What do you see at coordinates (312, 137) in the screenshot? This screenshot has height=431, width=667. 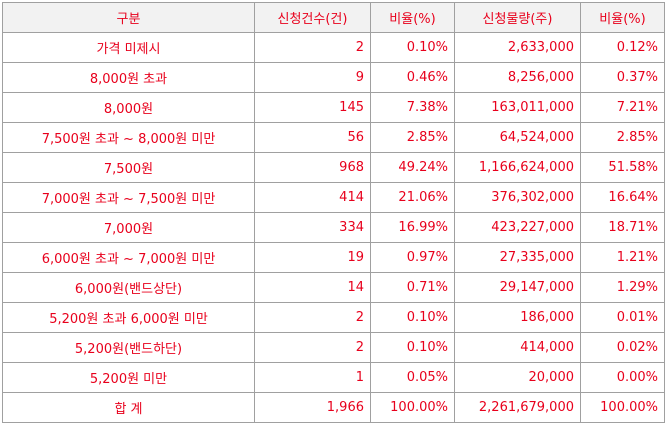 I see `cell-count: 56` at bounding box center [312, 137].